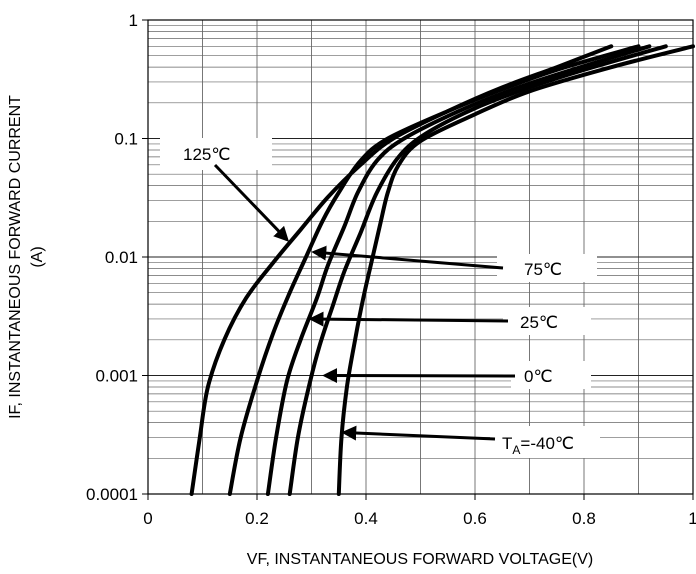 Image resolution: width=696 pixels, height=574 pixels. What do you see at coordinates (206, 154) in the screenshot?
I see `annotation-label: 125℃` at bounding box center [206, 154].